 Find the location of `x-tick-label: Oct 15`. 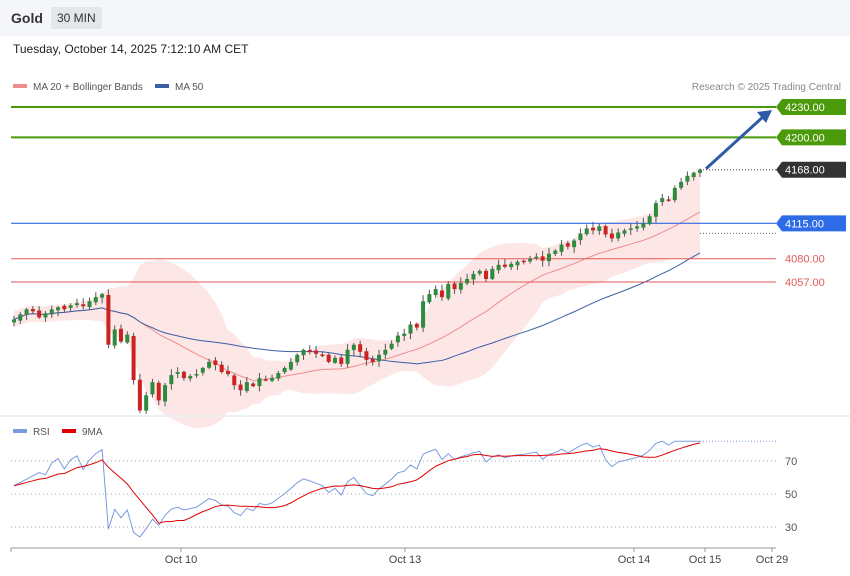

x-tick-label: Oct 15 is located at coordinates (705, 560).